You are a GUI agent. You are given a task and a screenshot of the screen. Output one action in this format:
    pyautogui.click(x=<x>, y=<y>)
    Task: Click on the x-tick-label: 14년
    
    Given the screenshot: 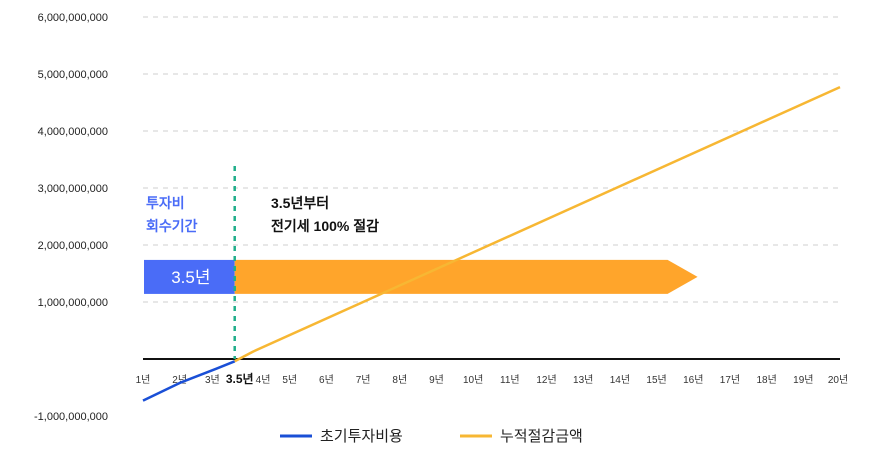 What is the action you would take?
    pyautogui.click(x=620, y=380)
    